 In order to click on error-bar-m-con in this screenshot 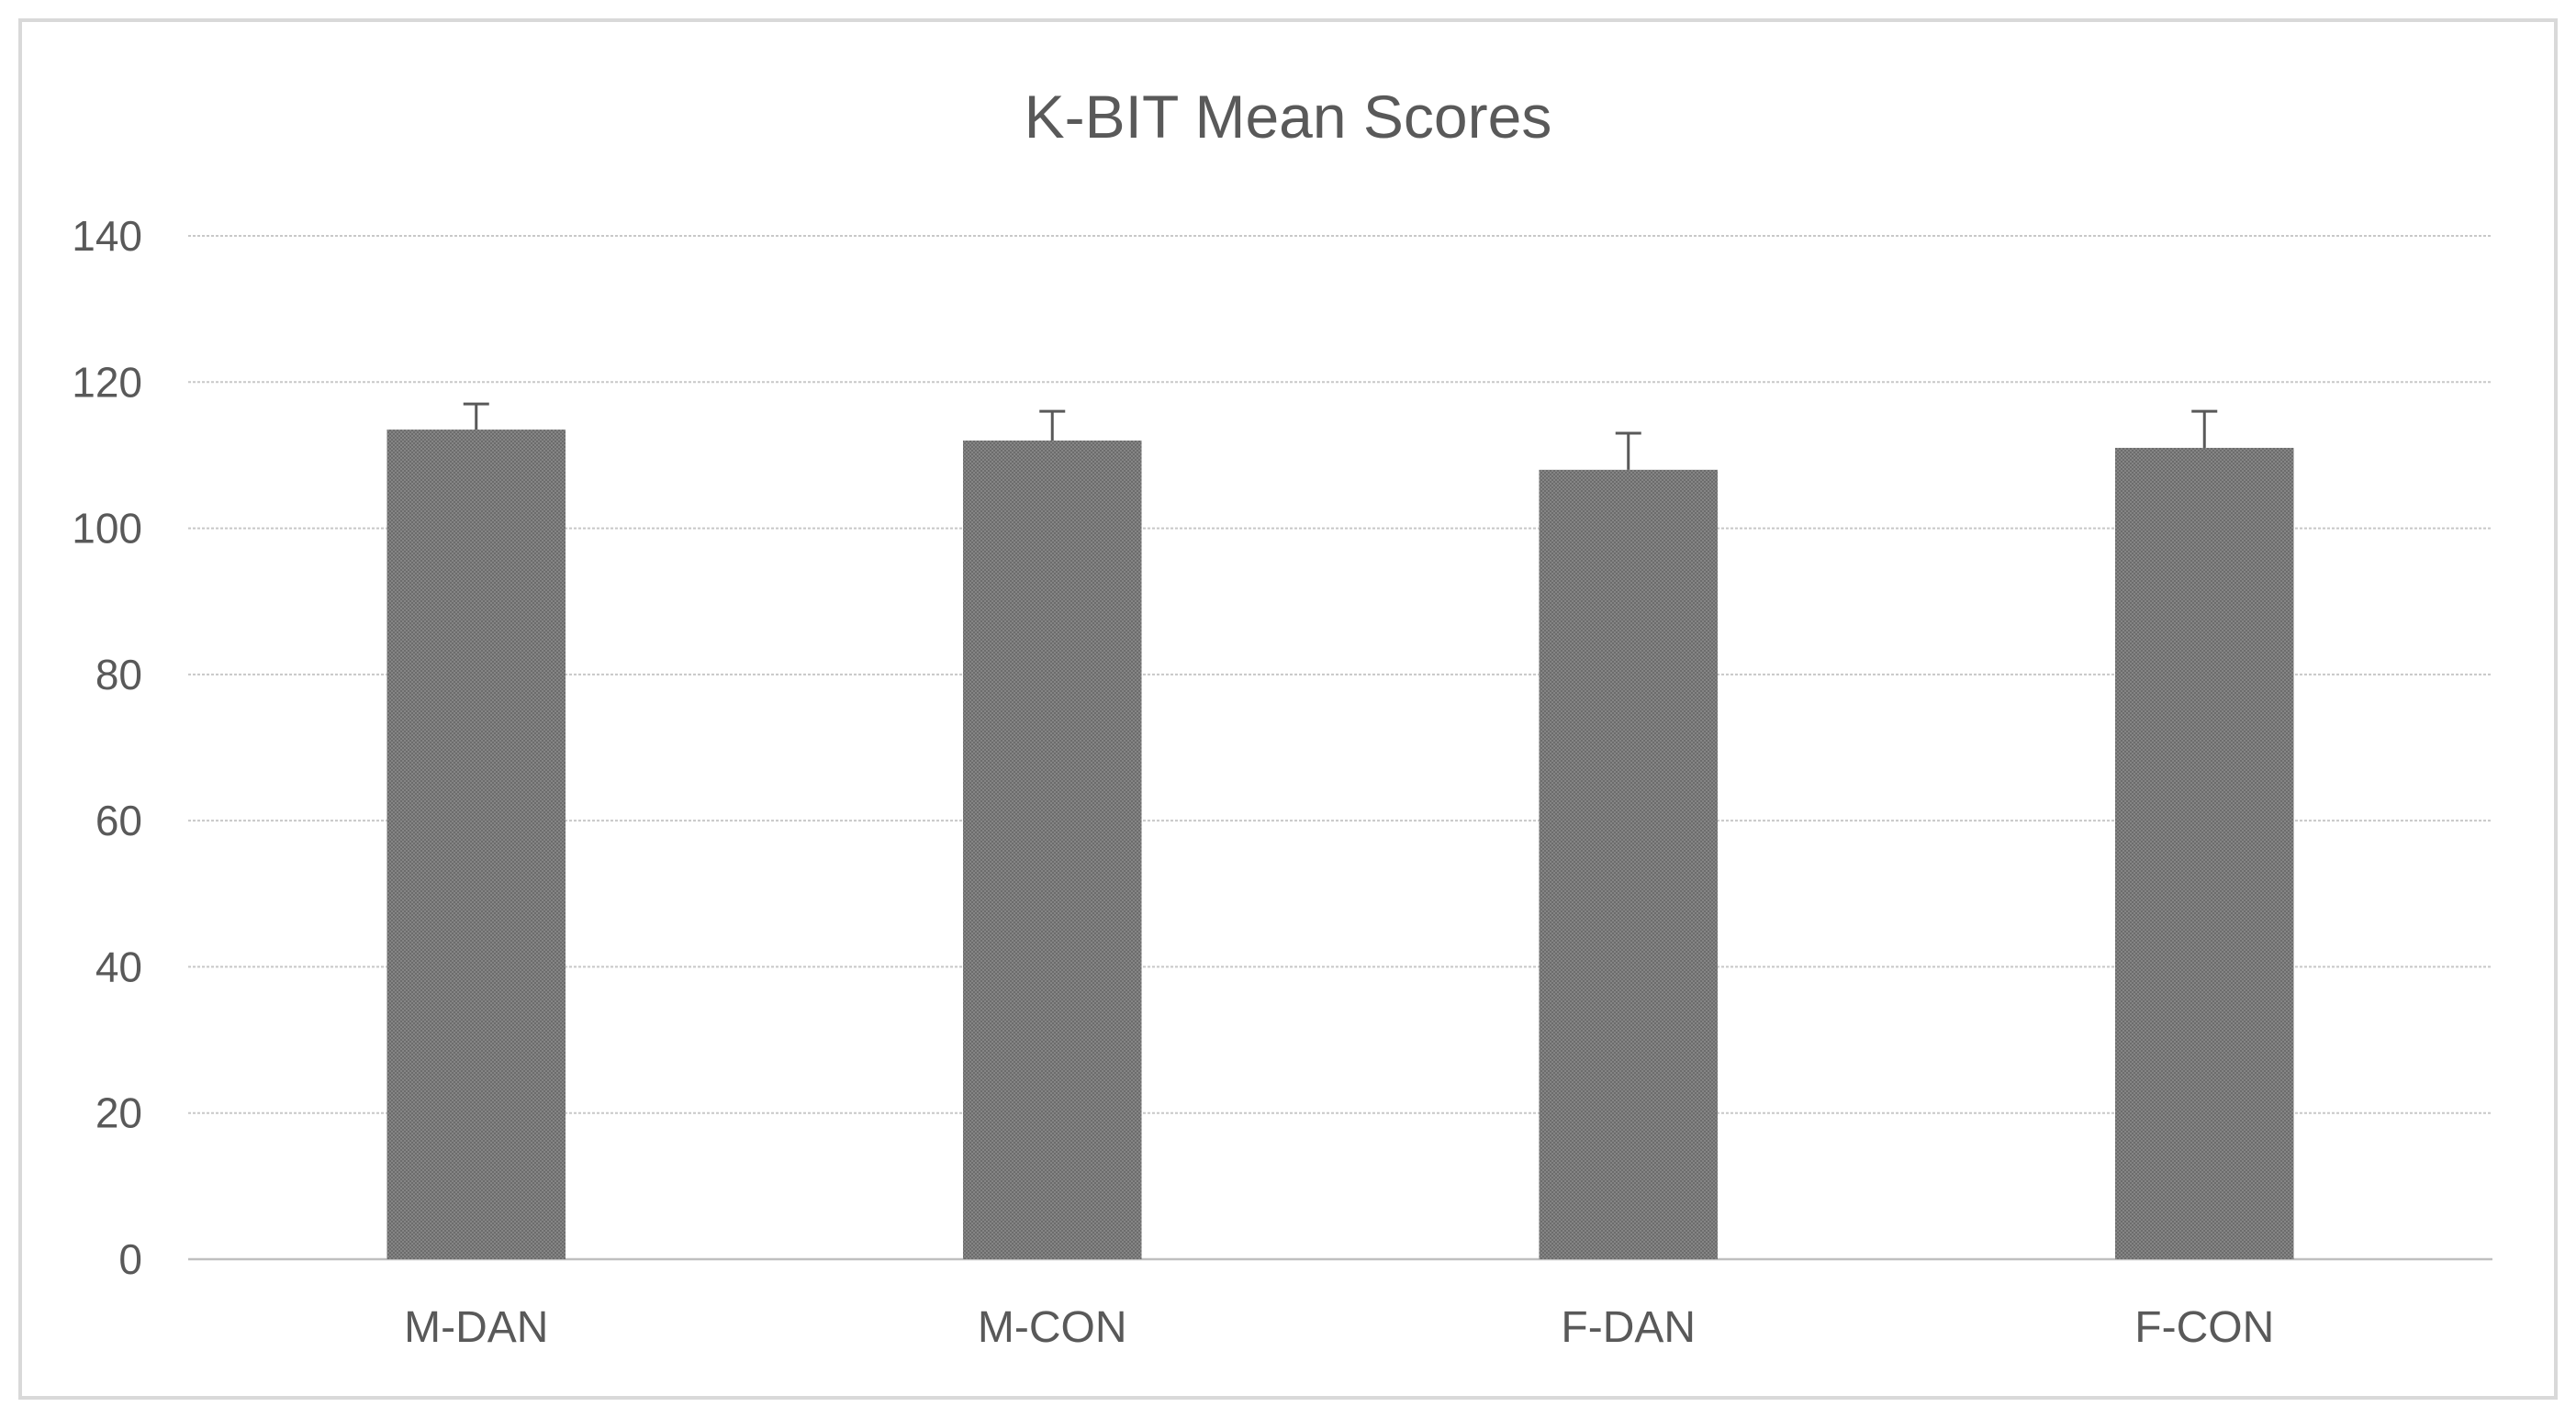, I will do `click(1052, 425)`.